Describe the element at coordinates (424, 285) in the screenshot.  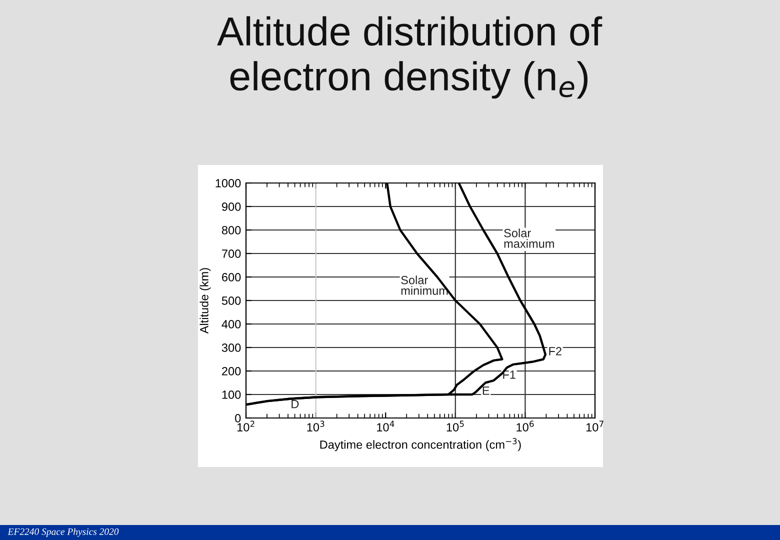
I see `annotation: Solar minimum` at that location.